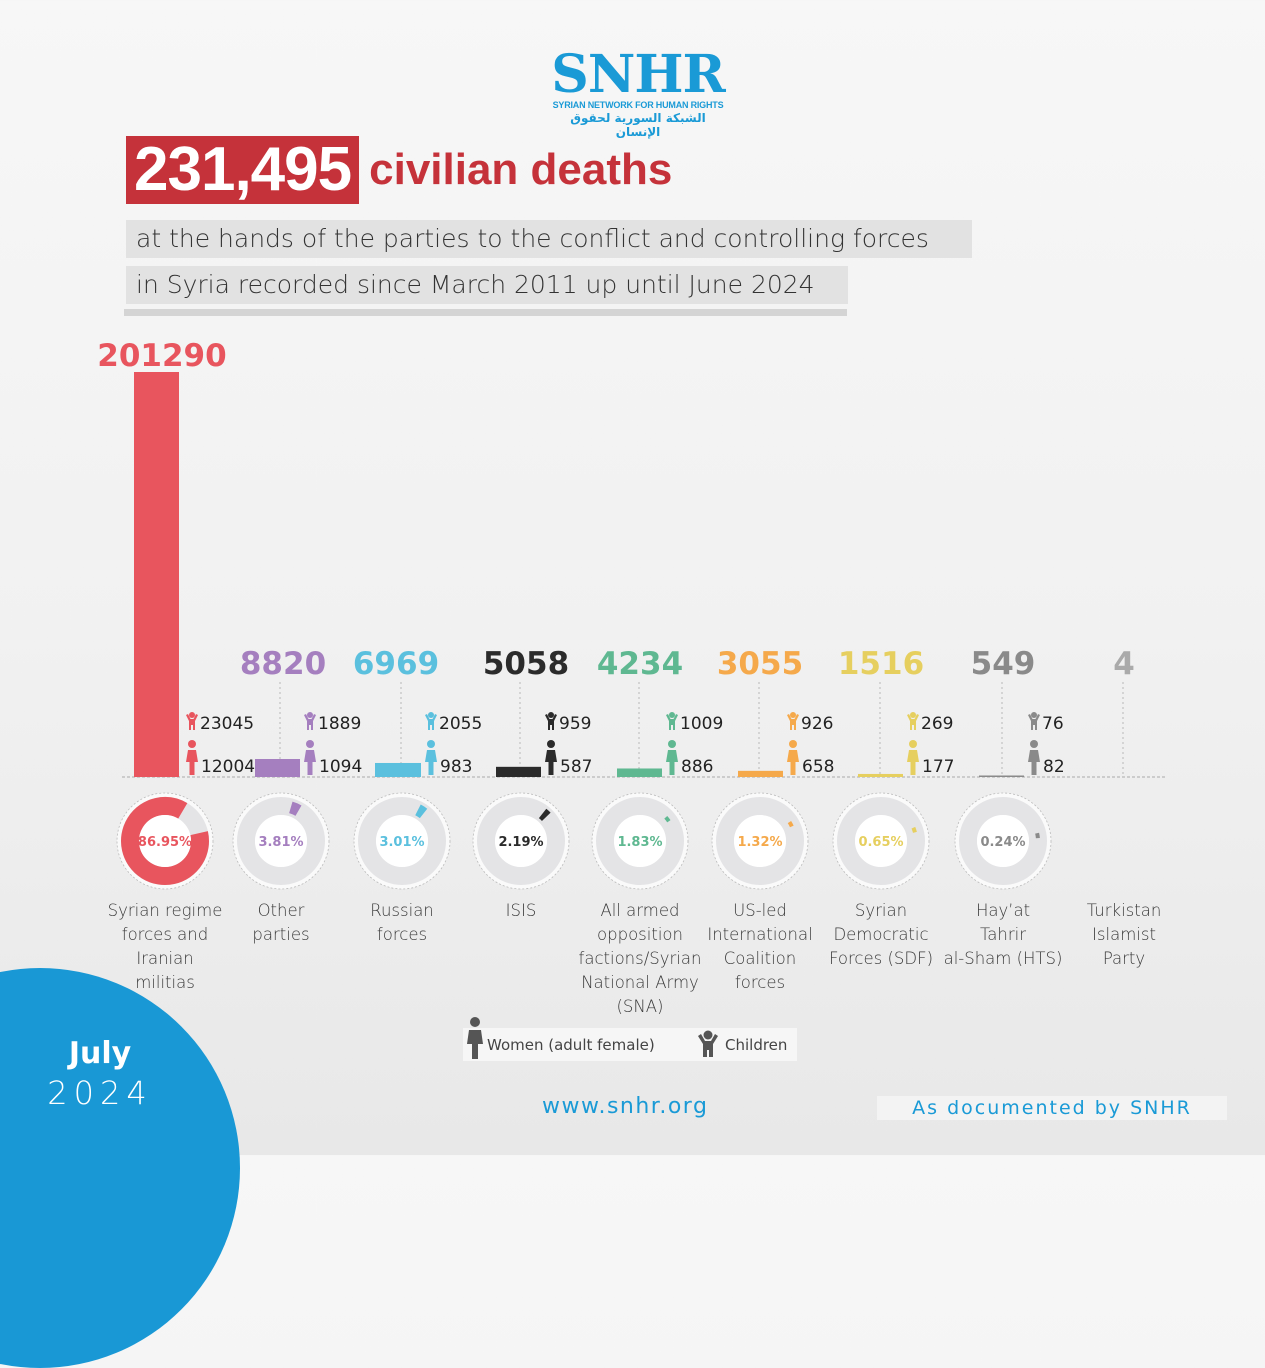 This screenshot has width=1265, height=1368. Describe the element at coordinates (1124, 959) in the screenshot. I see `category-label-line: Party` at that location.